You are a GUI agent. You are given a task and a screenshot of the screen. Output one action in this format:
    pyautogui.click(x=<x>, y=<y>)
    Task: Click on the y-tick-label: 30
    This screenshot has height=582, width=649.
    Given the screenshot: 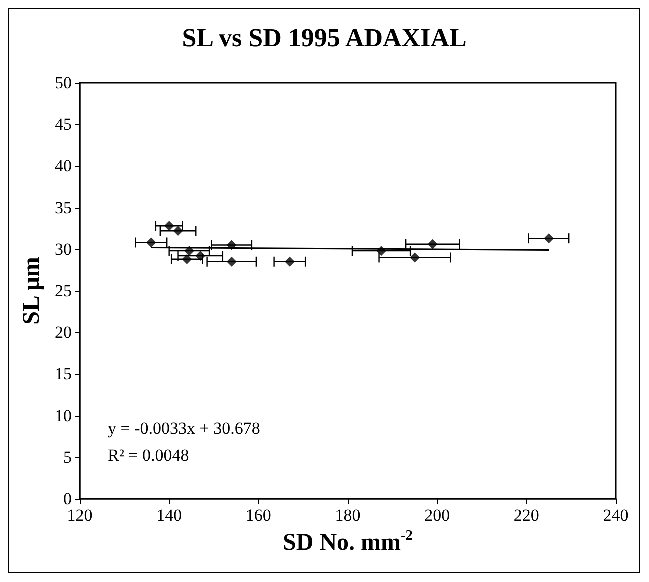 What is the action you would take?
    pyautogui.click(x=63, y=249)
    